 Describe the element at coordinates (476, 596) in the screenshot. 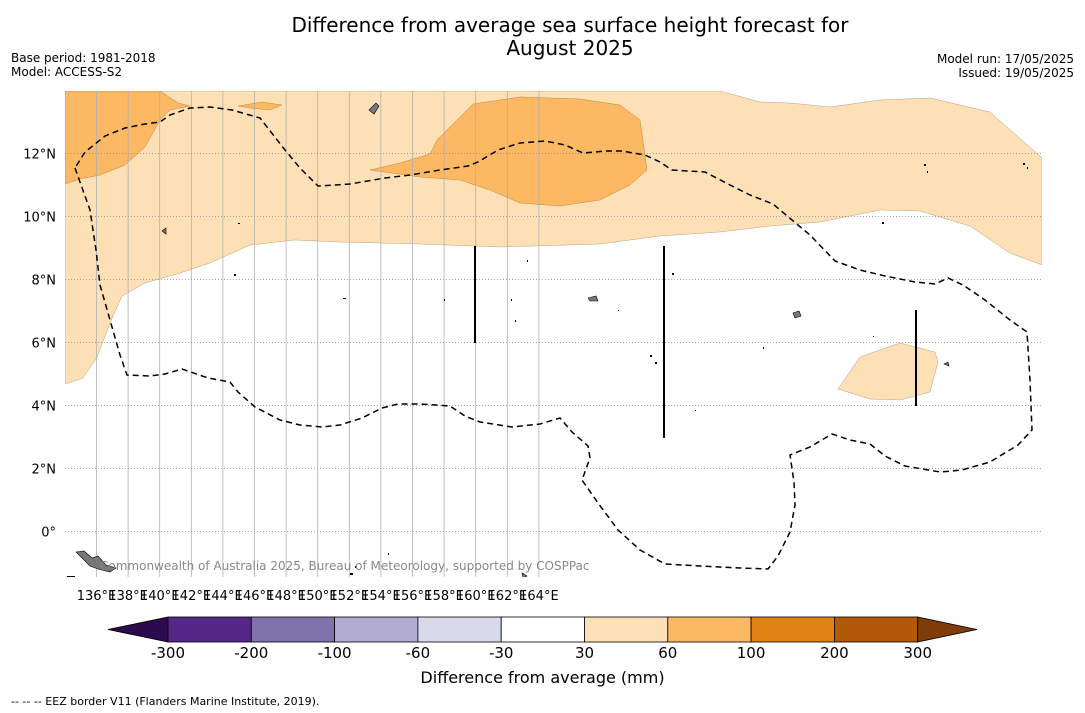

I see `longitude-tick-label: 160°E` at that location.